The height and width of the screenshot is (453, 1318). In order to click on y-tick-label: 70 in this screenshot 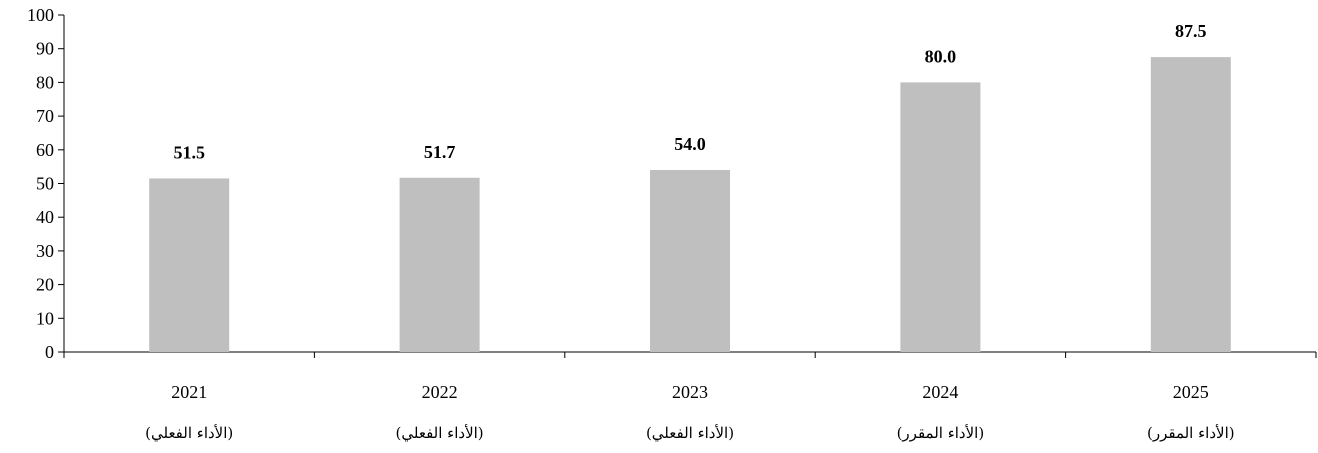, I will do `click(45, 116)`.